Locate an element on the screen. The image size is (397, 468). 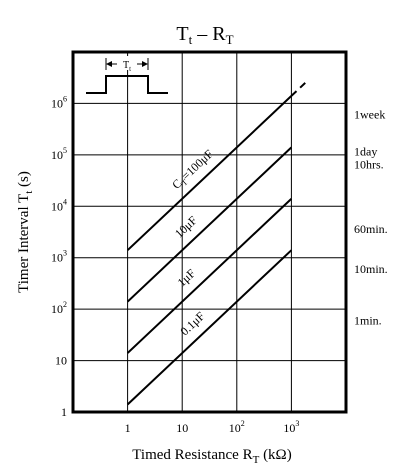
right-time-label: 60min. is located at coordinates (371, 229).